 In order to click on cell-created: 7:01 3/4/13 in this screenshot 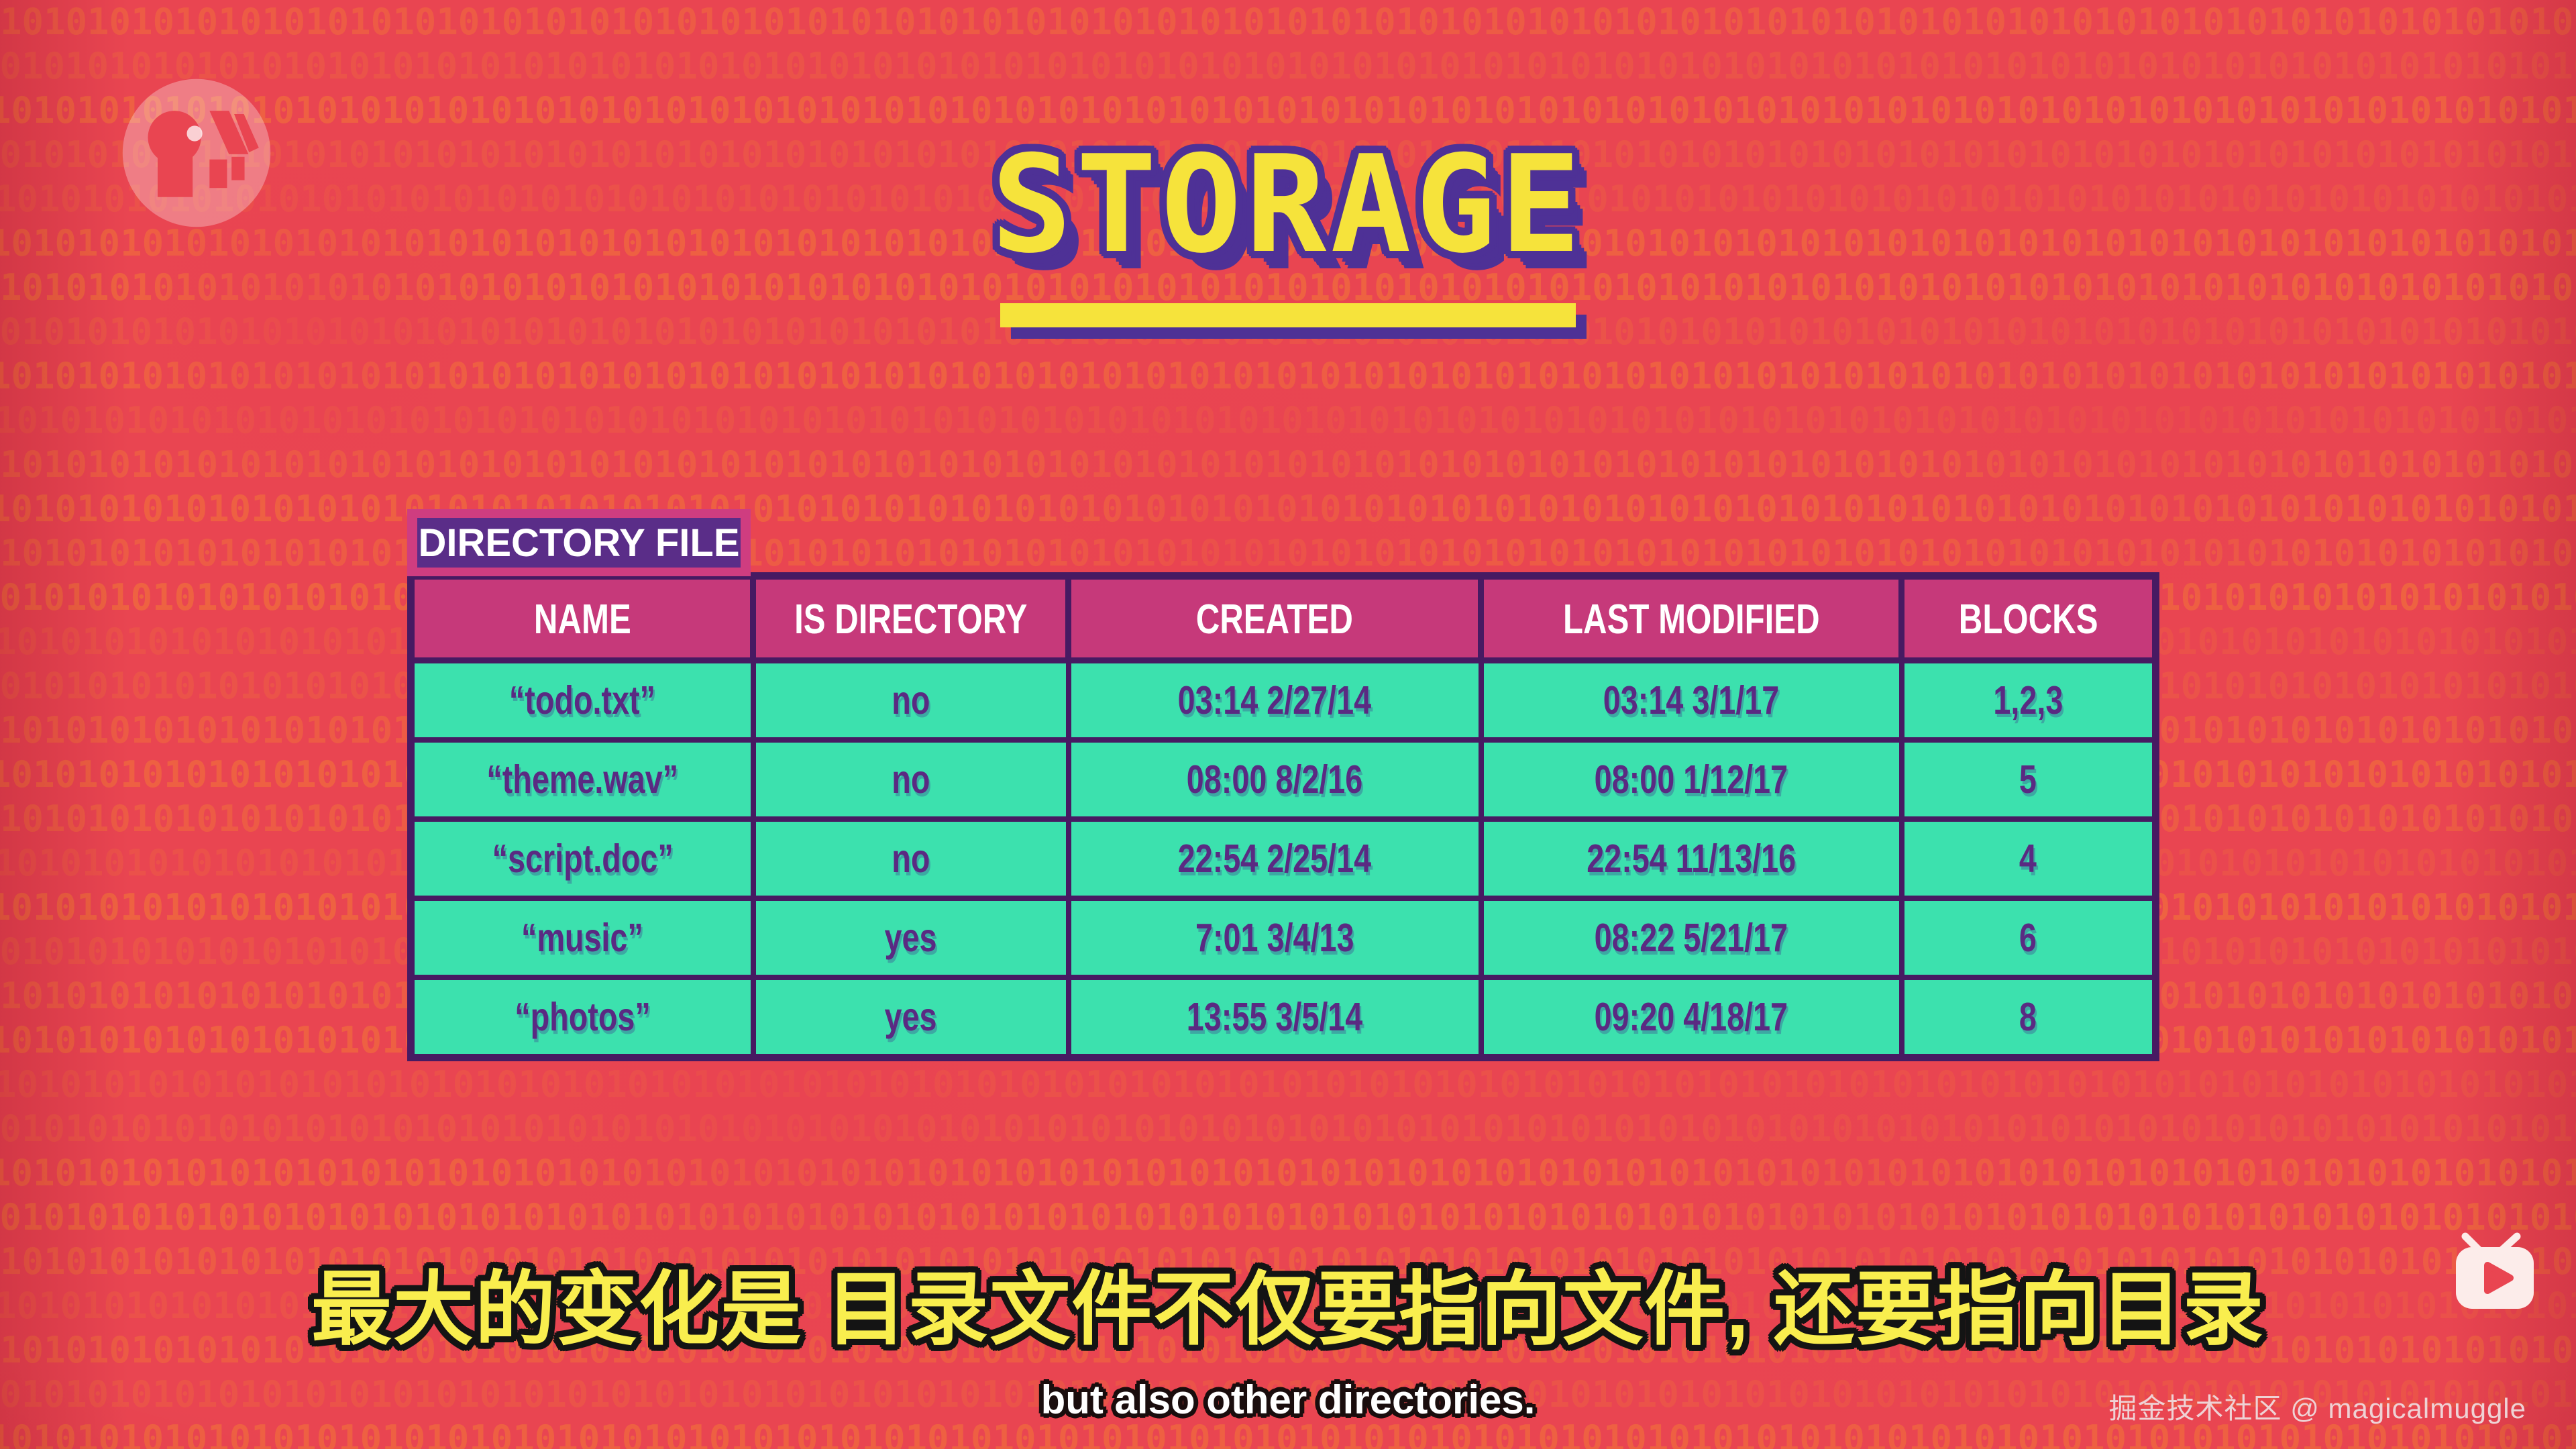, I will do `click(1274, 938)`.